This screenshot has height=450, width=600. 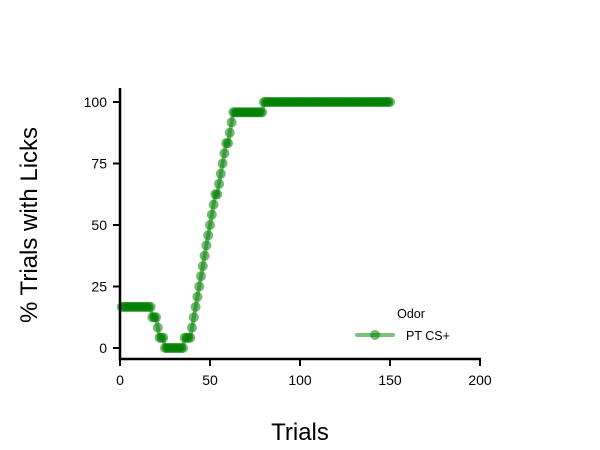 What do you see at coordinates (99, 164) in the screenshot?
I see `y-tick-label: 75` at bounding box center [99, 164].